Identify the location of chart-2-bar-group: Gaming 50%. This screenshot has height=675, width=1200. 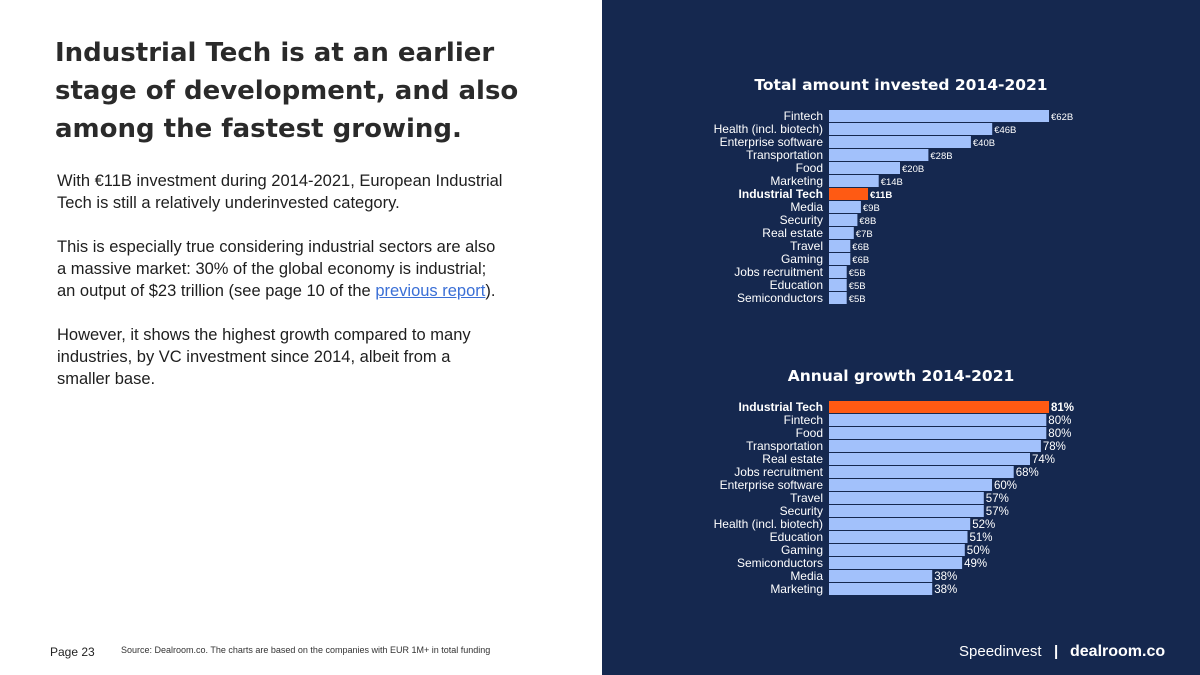
(885, 550).